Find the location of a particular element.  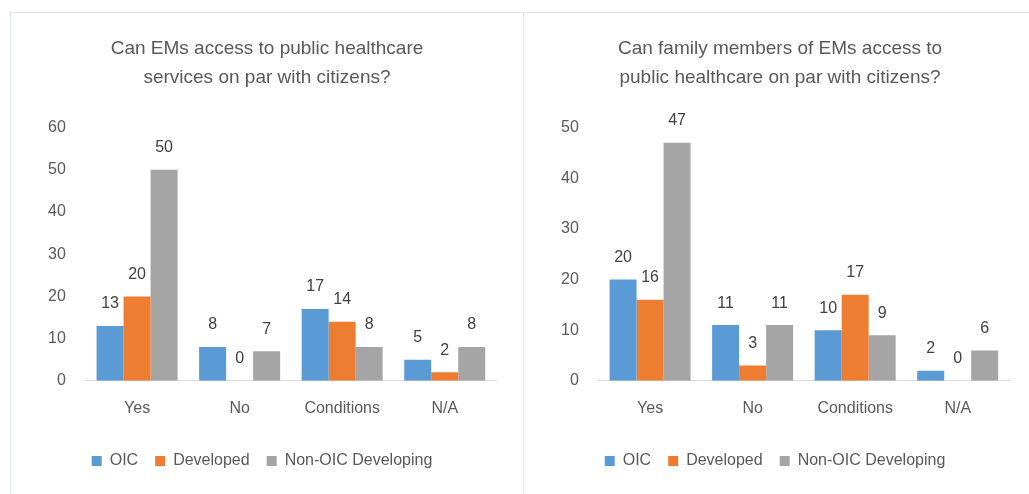

data-label: 6 is located at coordinates (985, 327).